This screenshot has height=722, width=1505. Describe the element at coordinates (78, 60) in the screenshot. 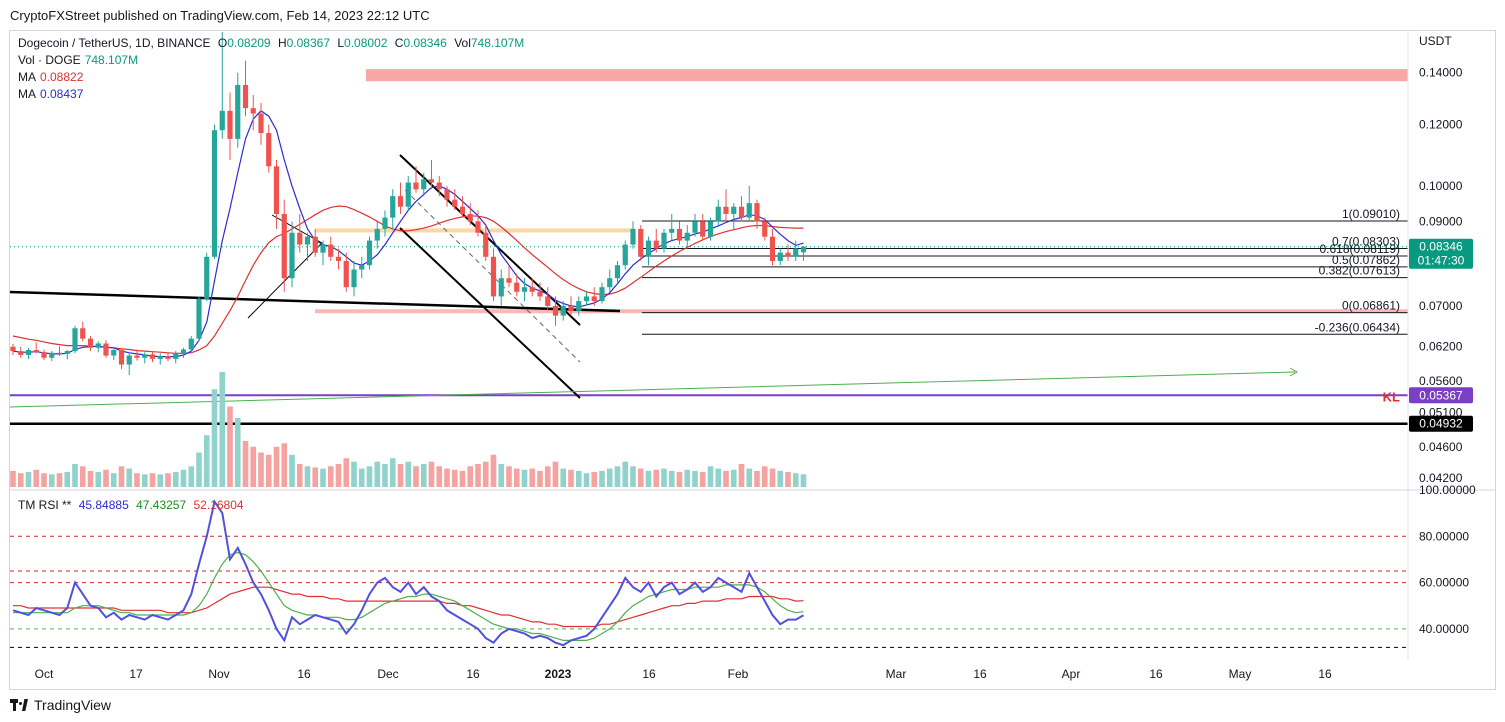

I see `volume-legend: Vol · DOGE 748.107M` at that location.